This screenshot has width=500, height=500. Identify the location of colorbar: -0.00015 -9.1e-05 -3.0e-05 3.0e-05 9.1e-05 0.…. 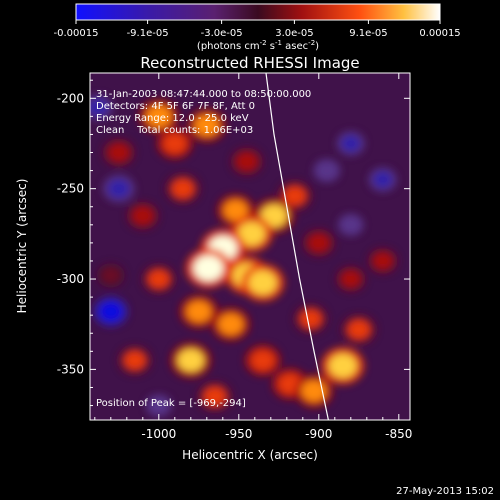
(257, 27).